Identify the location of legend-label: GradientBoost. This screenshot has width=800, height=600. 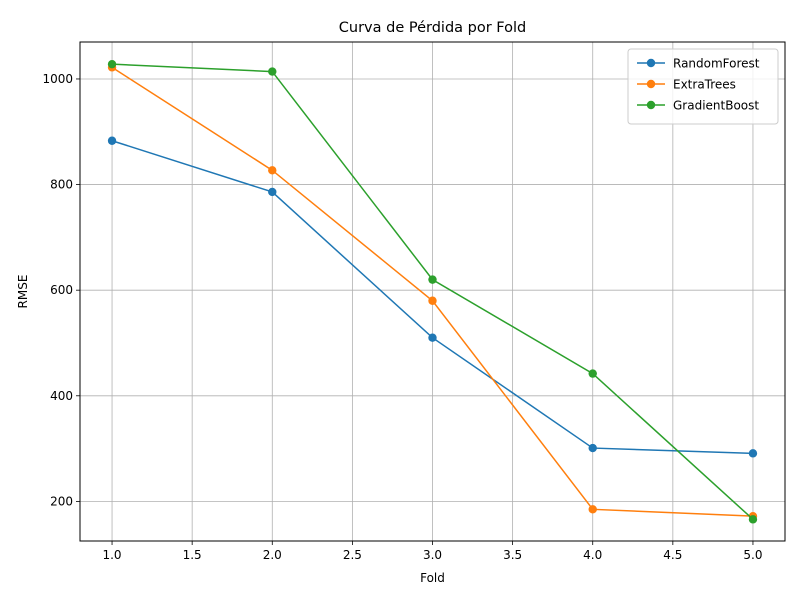
(716, 106).